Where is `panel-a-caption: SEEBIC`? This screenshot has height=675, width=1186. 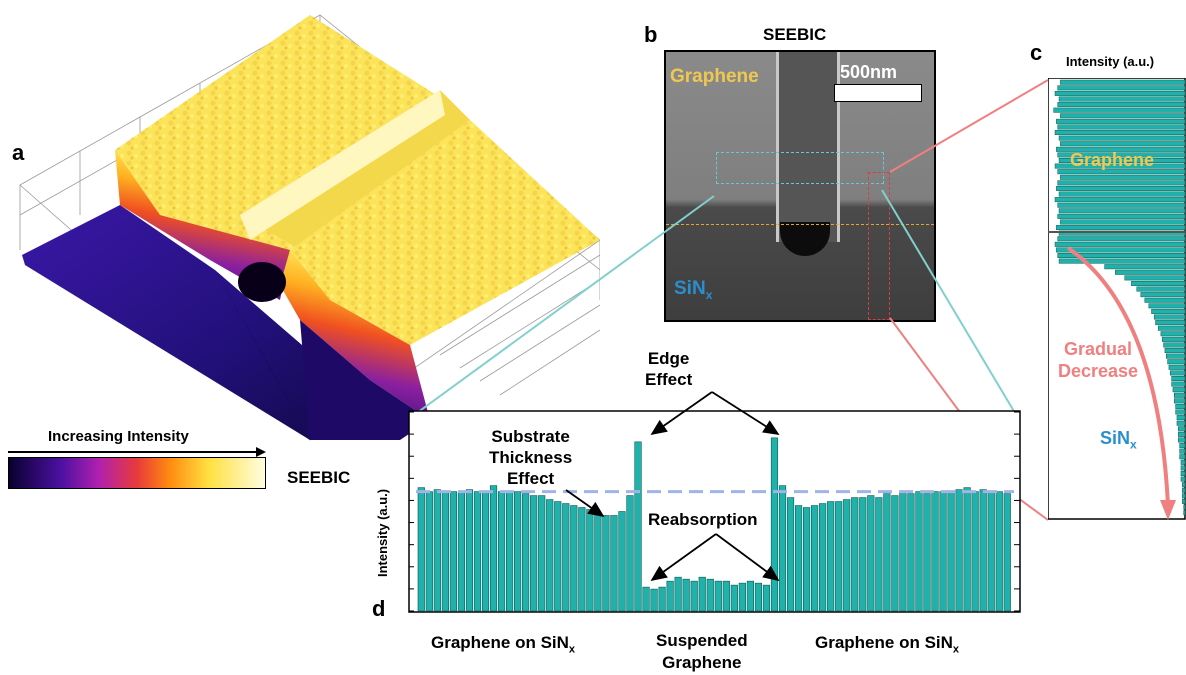
panel-a-caption: SEEBIC is located at coordinates (319, 477).